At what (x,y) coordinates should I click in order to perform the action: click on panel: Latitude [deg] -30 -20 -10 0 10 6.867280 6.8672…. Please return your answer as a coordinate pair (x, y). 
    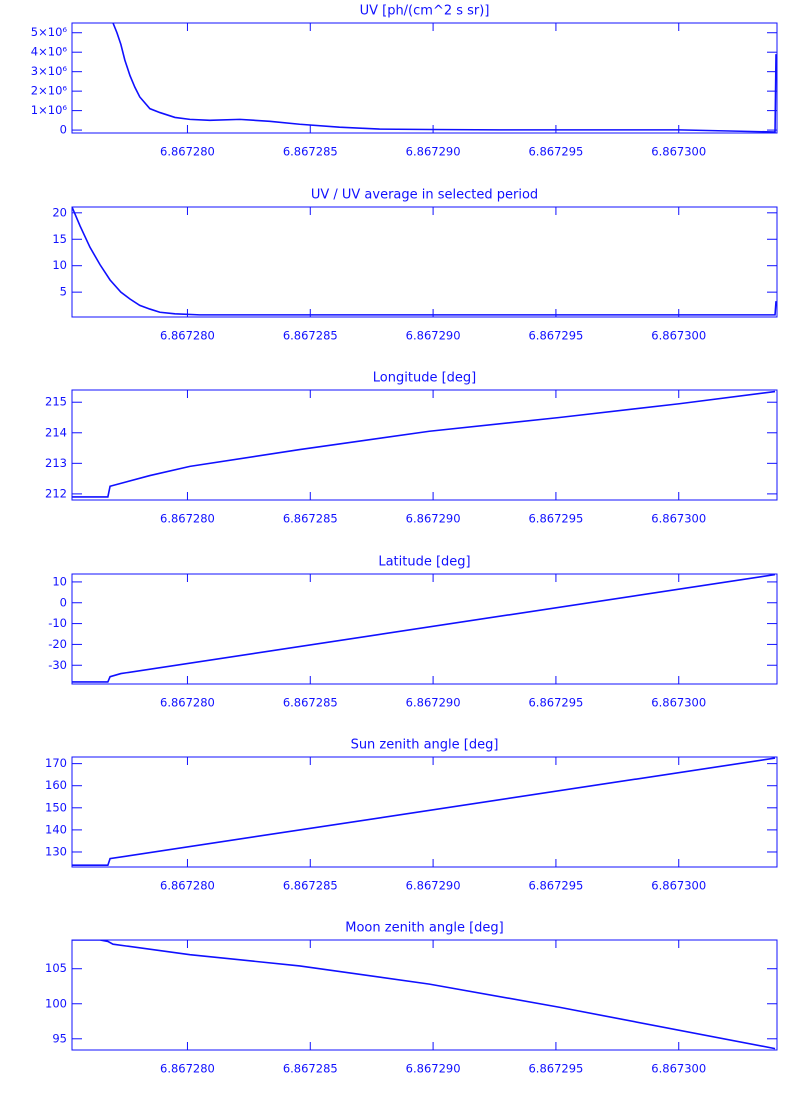
    Looking at the image, I should click on (413, 632).